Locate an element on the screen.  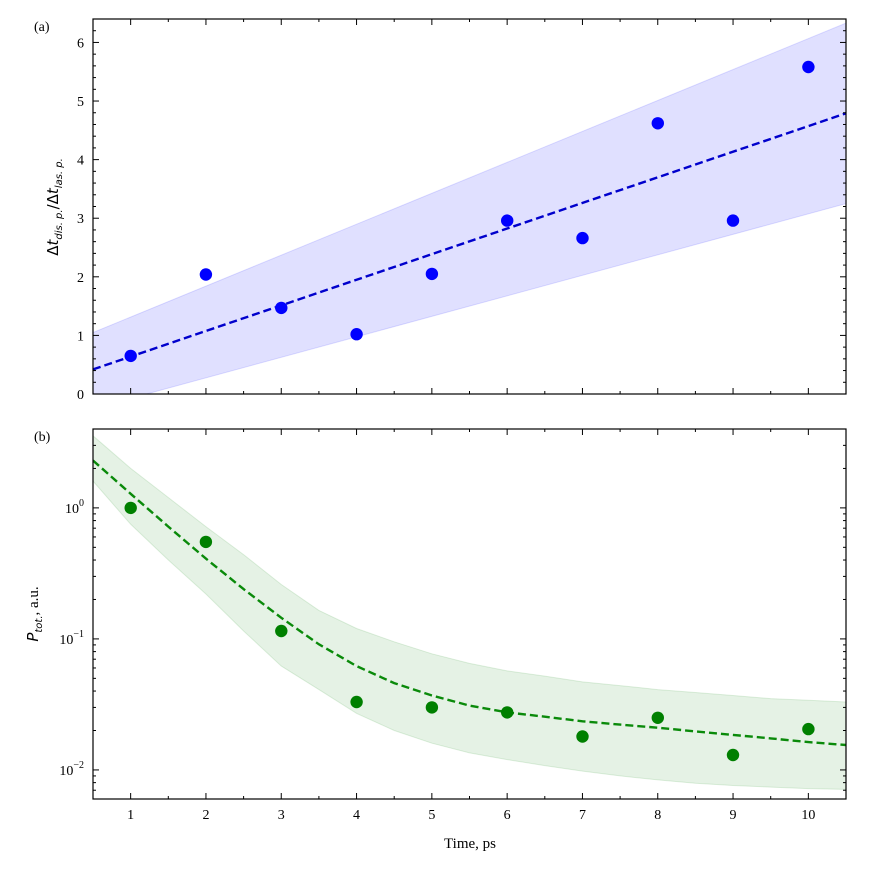
y-tick-label: 10⁻² is located at coordinates (71, 769).